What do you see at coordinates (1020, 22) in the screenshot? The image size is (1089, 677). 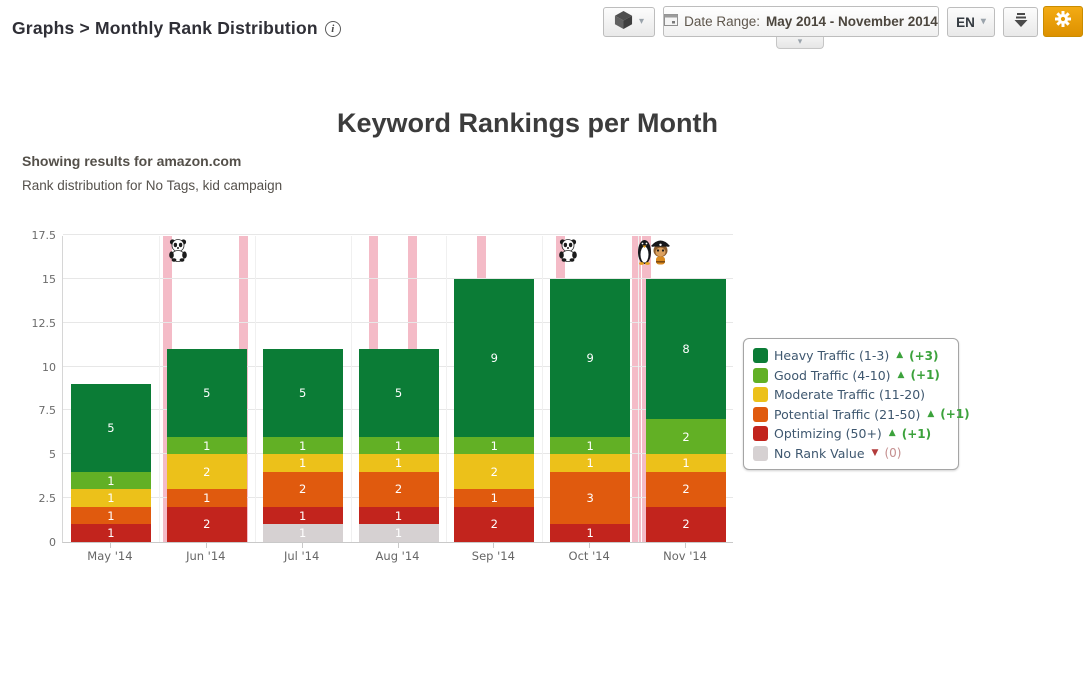 I see `download-button` at bounding box center [1020, 22].